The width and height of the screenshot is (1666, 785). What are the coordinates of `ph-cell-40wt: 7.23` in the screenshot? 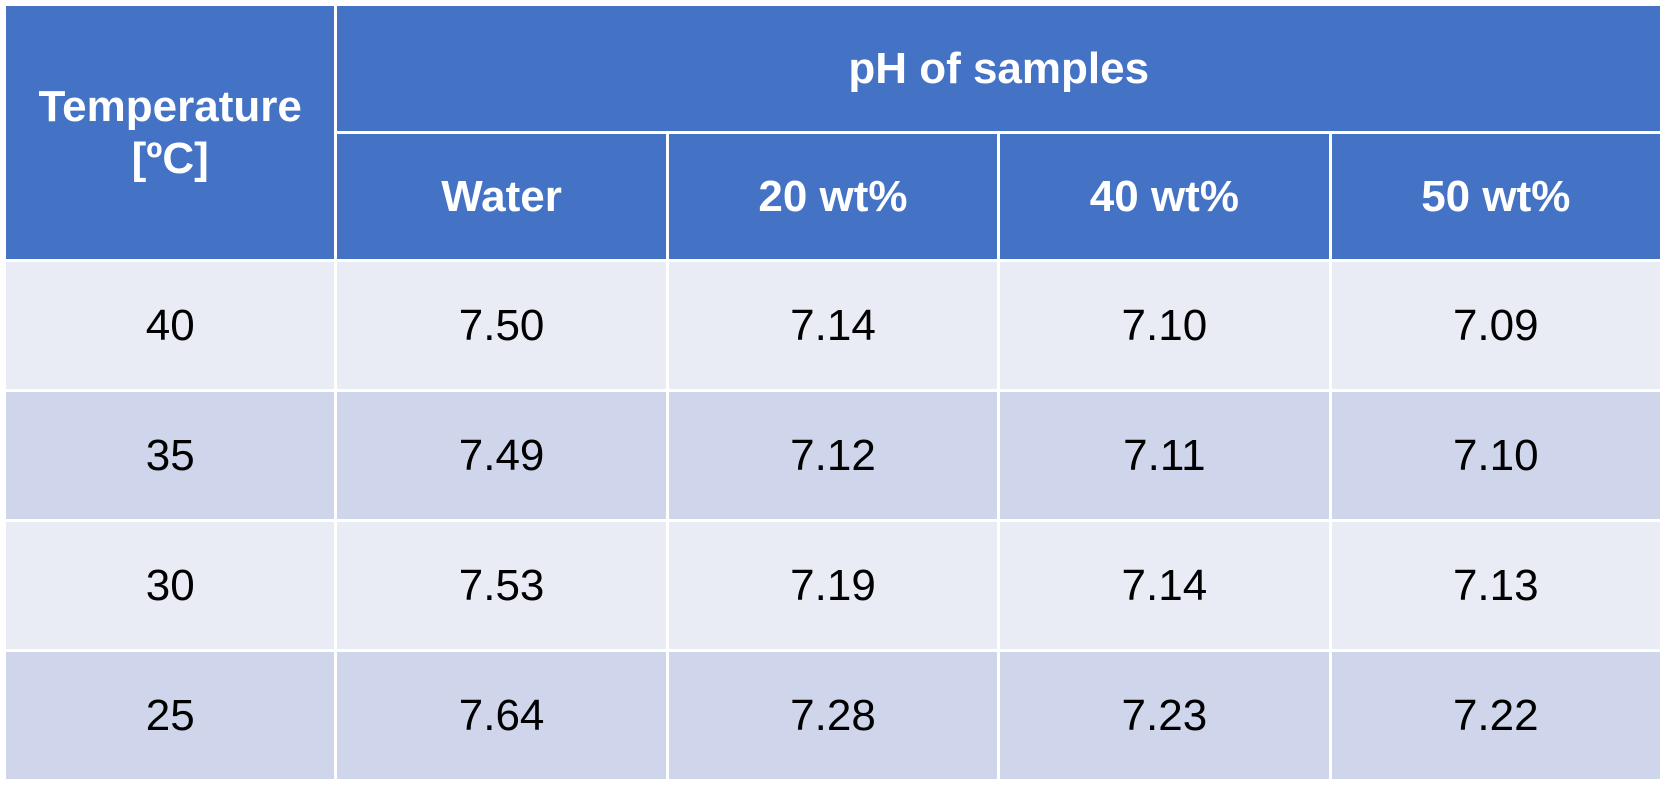 It's located at (1164, 715).